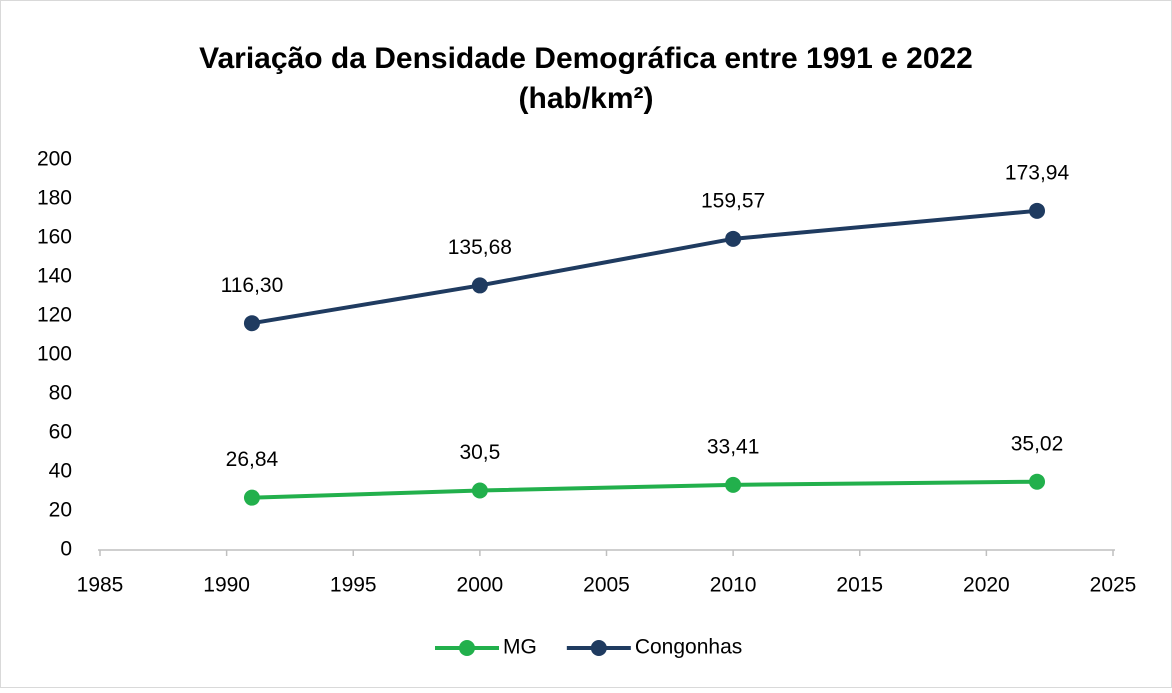 The image size is (1172, 693). I want to click on x-tick-label: 2020, so click(986, 585).